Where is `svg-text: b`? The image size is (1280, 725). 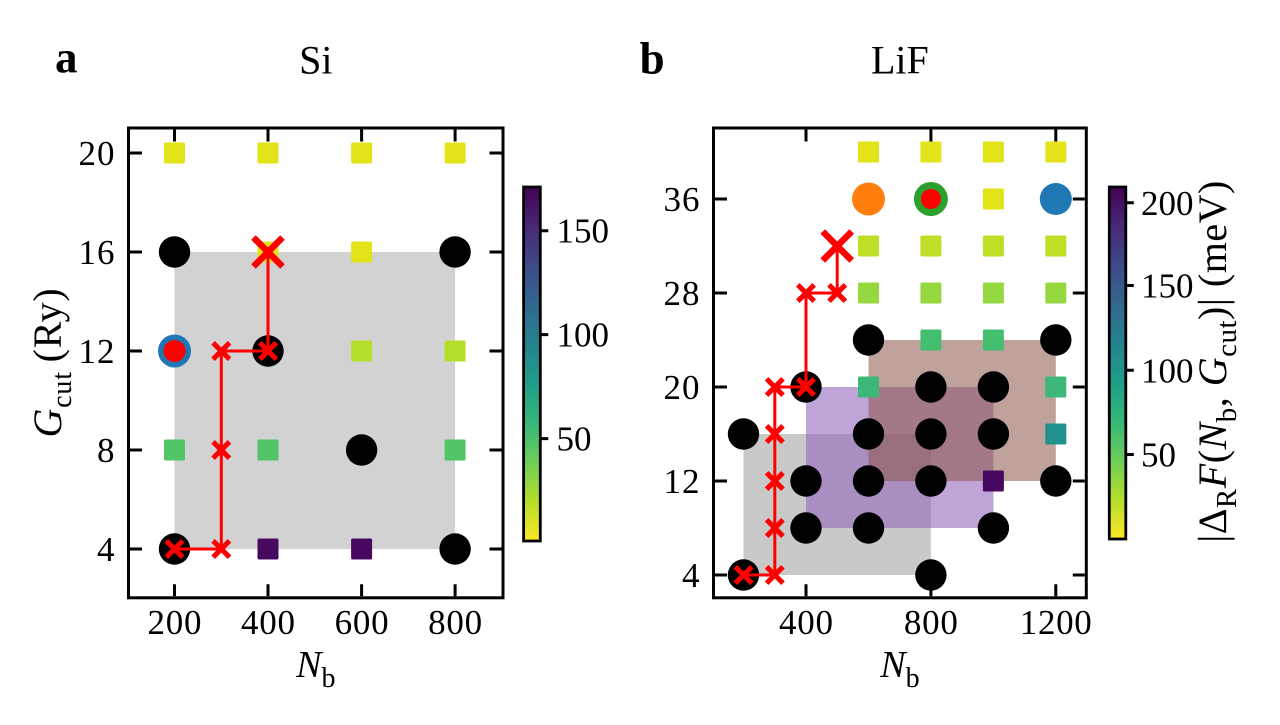
svg-text: b is located at coordinates (652, 59).